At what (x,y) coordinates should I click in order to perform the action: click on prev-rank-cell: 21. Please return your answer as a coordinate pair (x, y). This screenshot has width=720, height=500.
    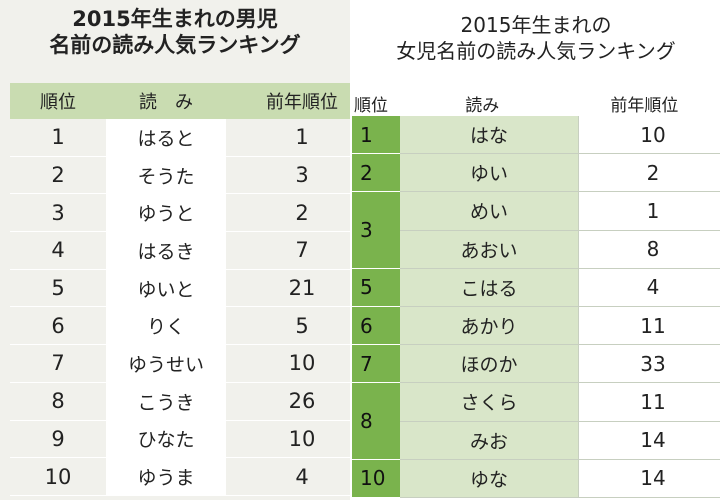
    Looking at the image, I should click on (302, 288).